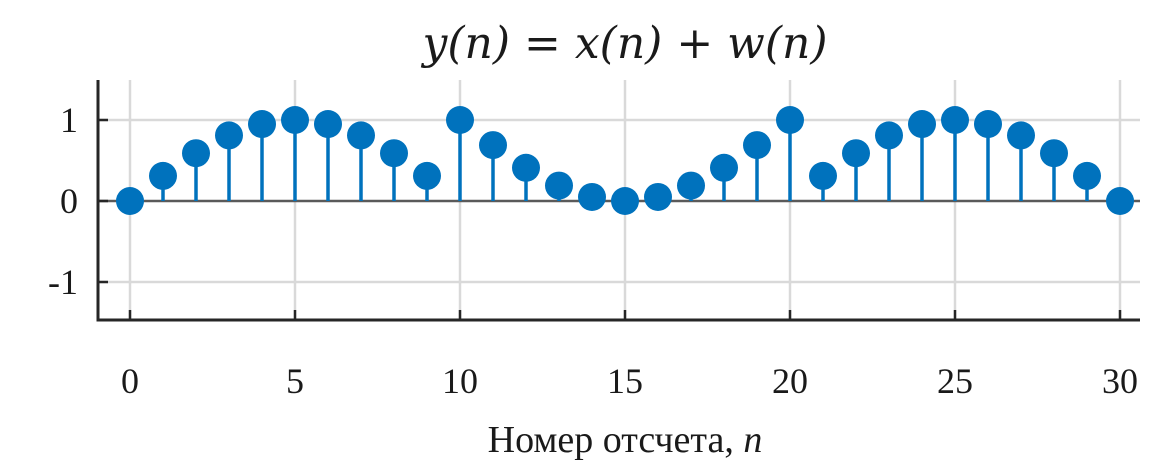  Describe the element at coordinates (69, 120) in the screenshot. I see `y-tick-label: 1` at that location.